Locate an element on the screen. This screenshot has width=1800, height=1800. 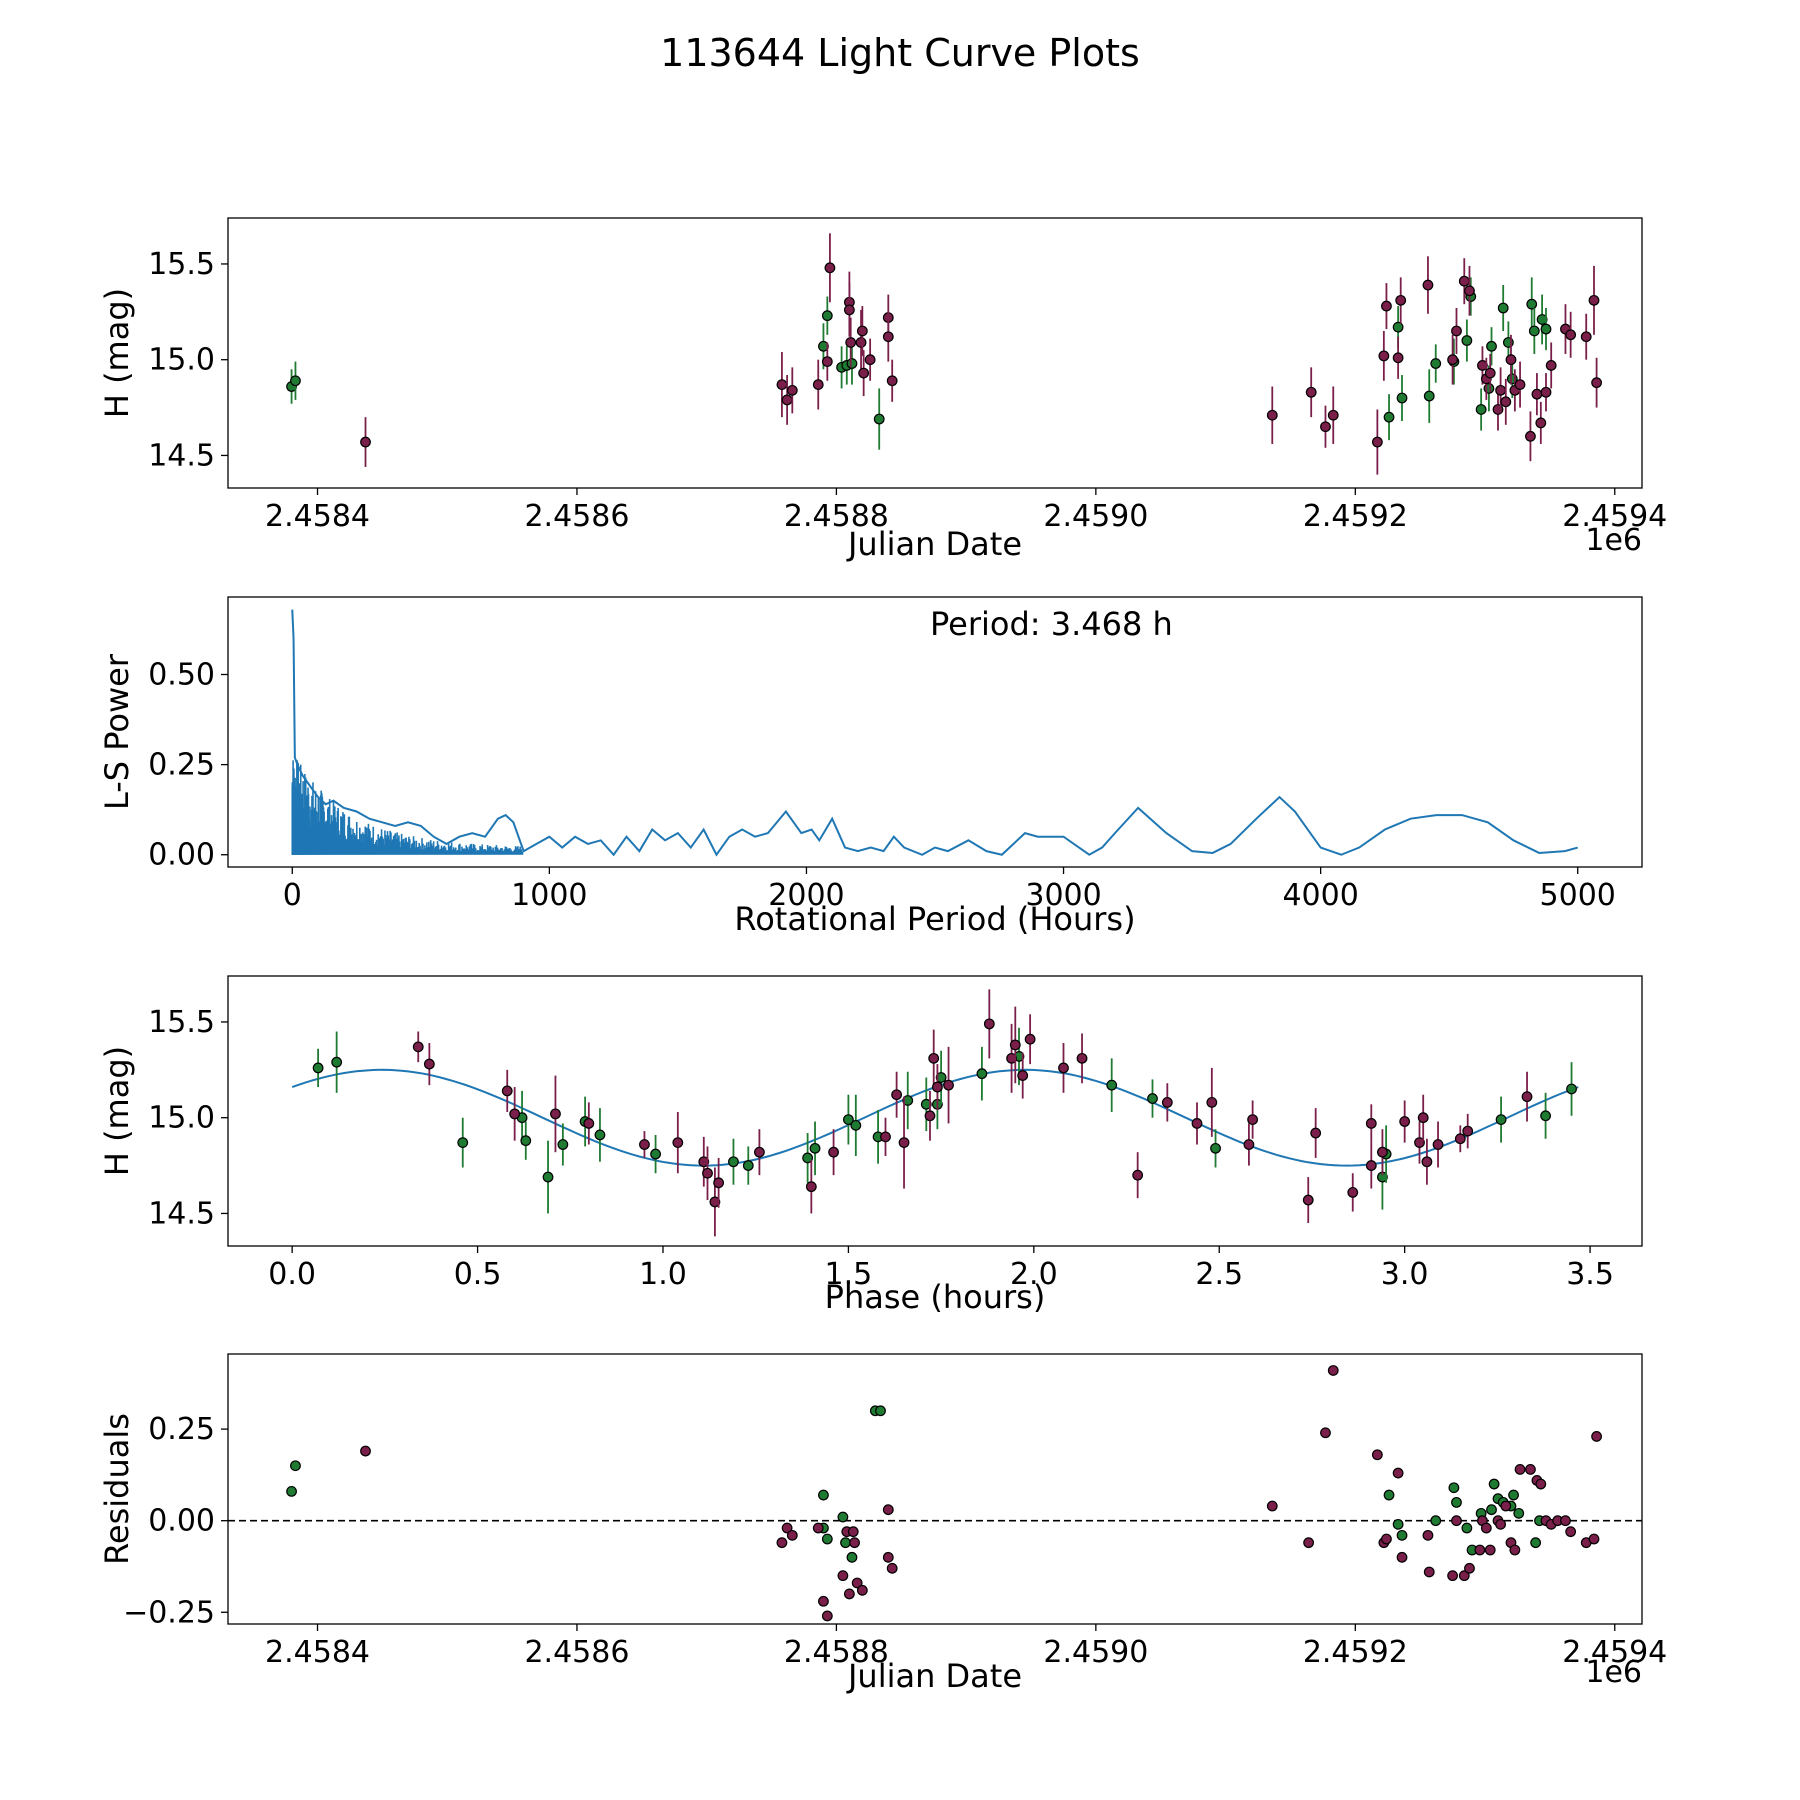
y-tick-label: 15.5 is located at coordinates (181, 264).